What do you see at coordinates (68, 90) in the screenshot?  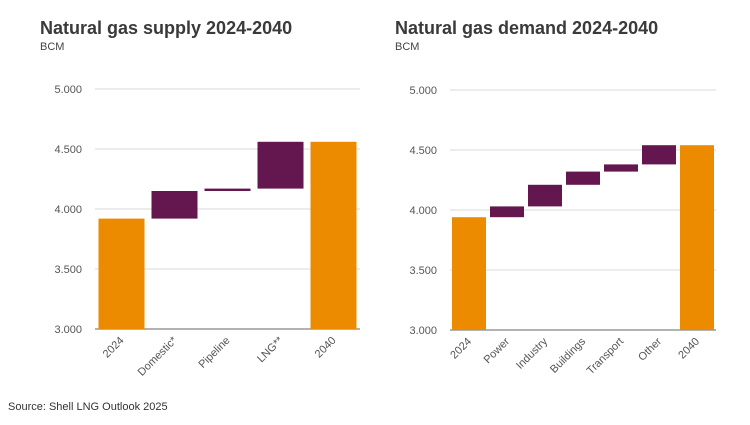 I see `supply-ytick-label: 5.000` at bounding box center [68, 90].